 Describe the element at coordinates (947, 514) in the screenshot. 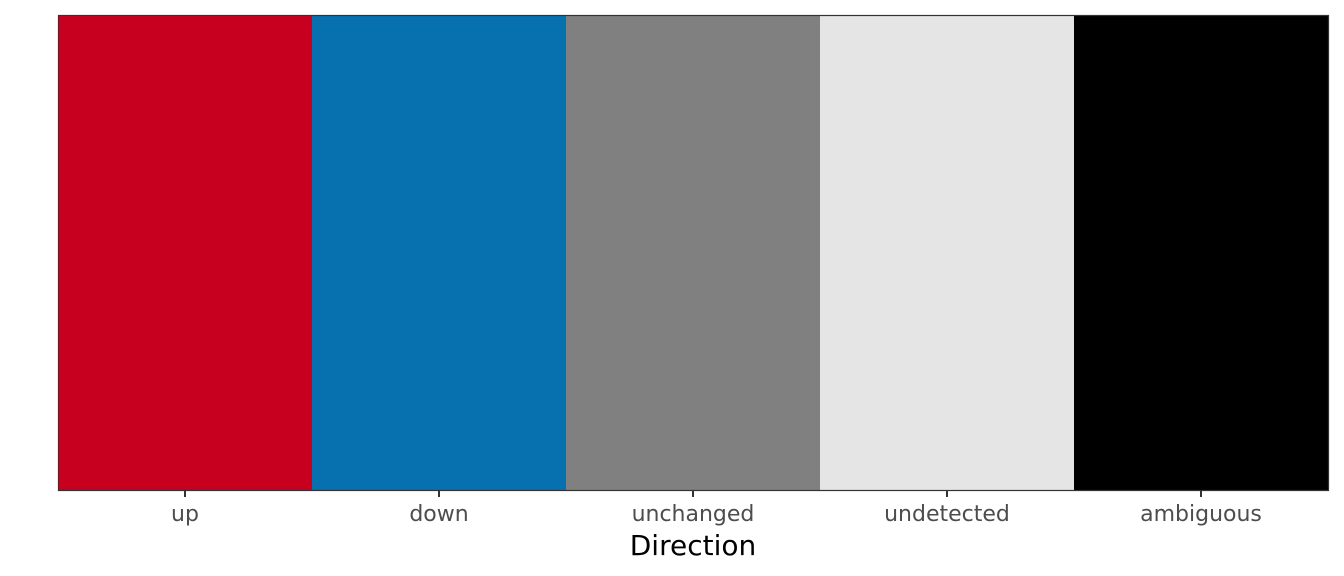

I see `tick-label-undetected: undetected` at that location.